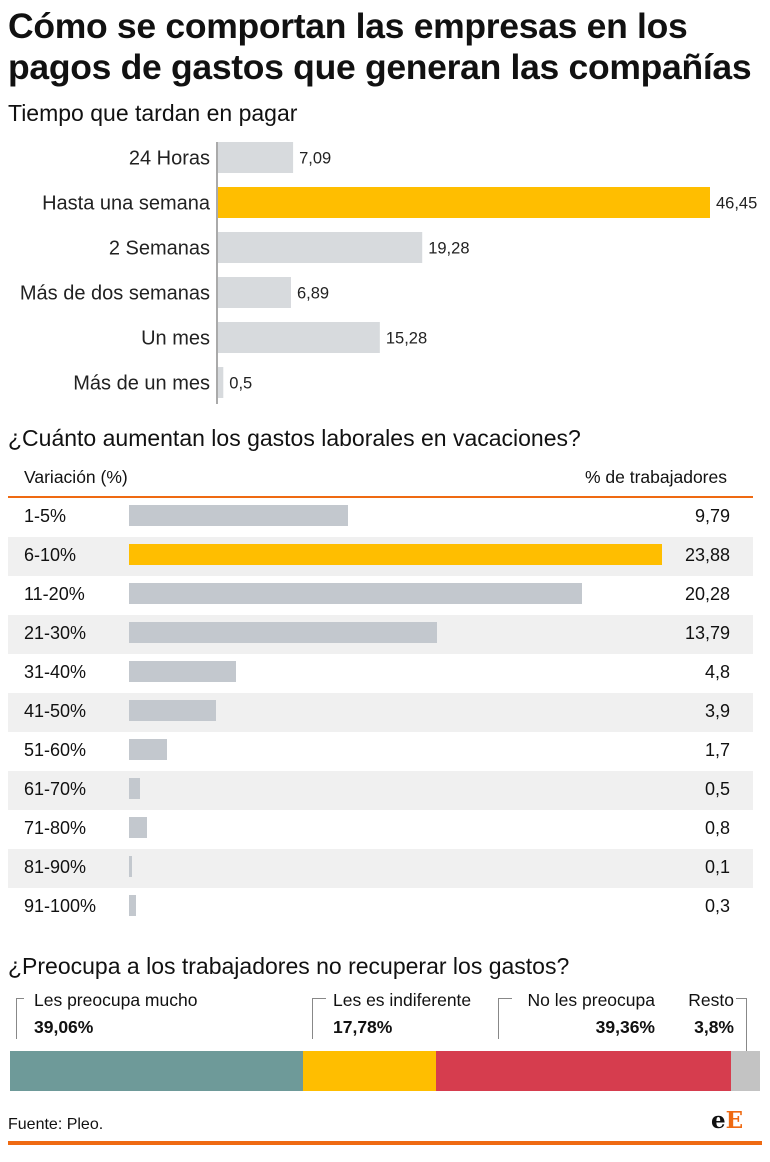 The image size is (770, 1162). Describe the element at coordinates (159, 249) in the screenshot. I see `category-label: 2 Semanas` at that location.